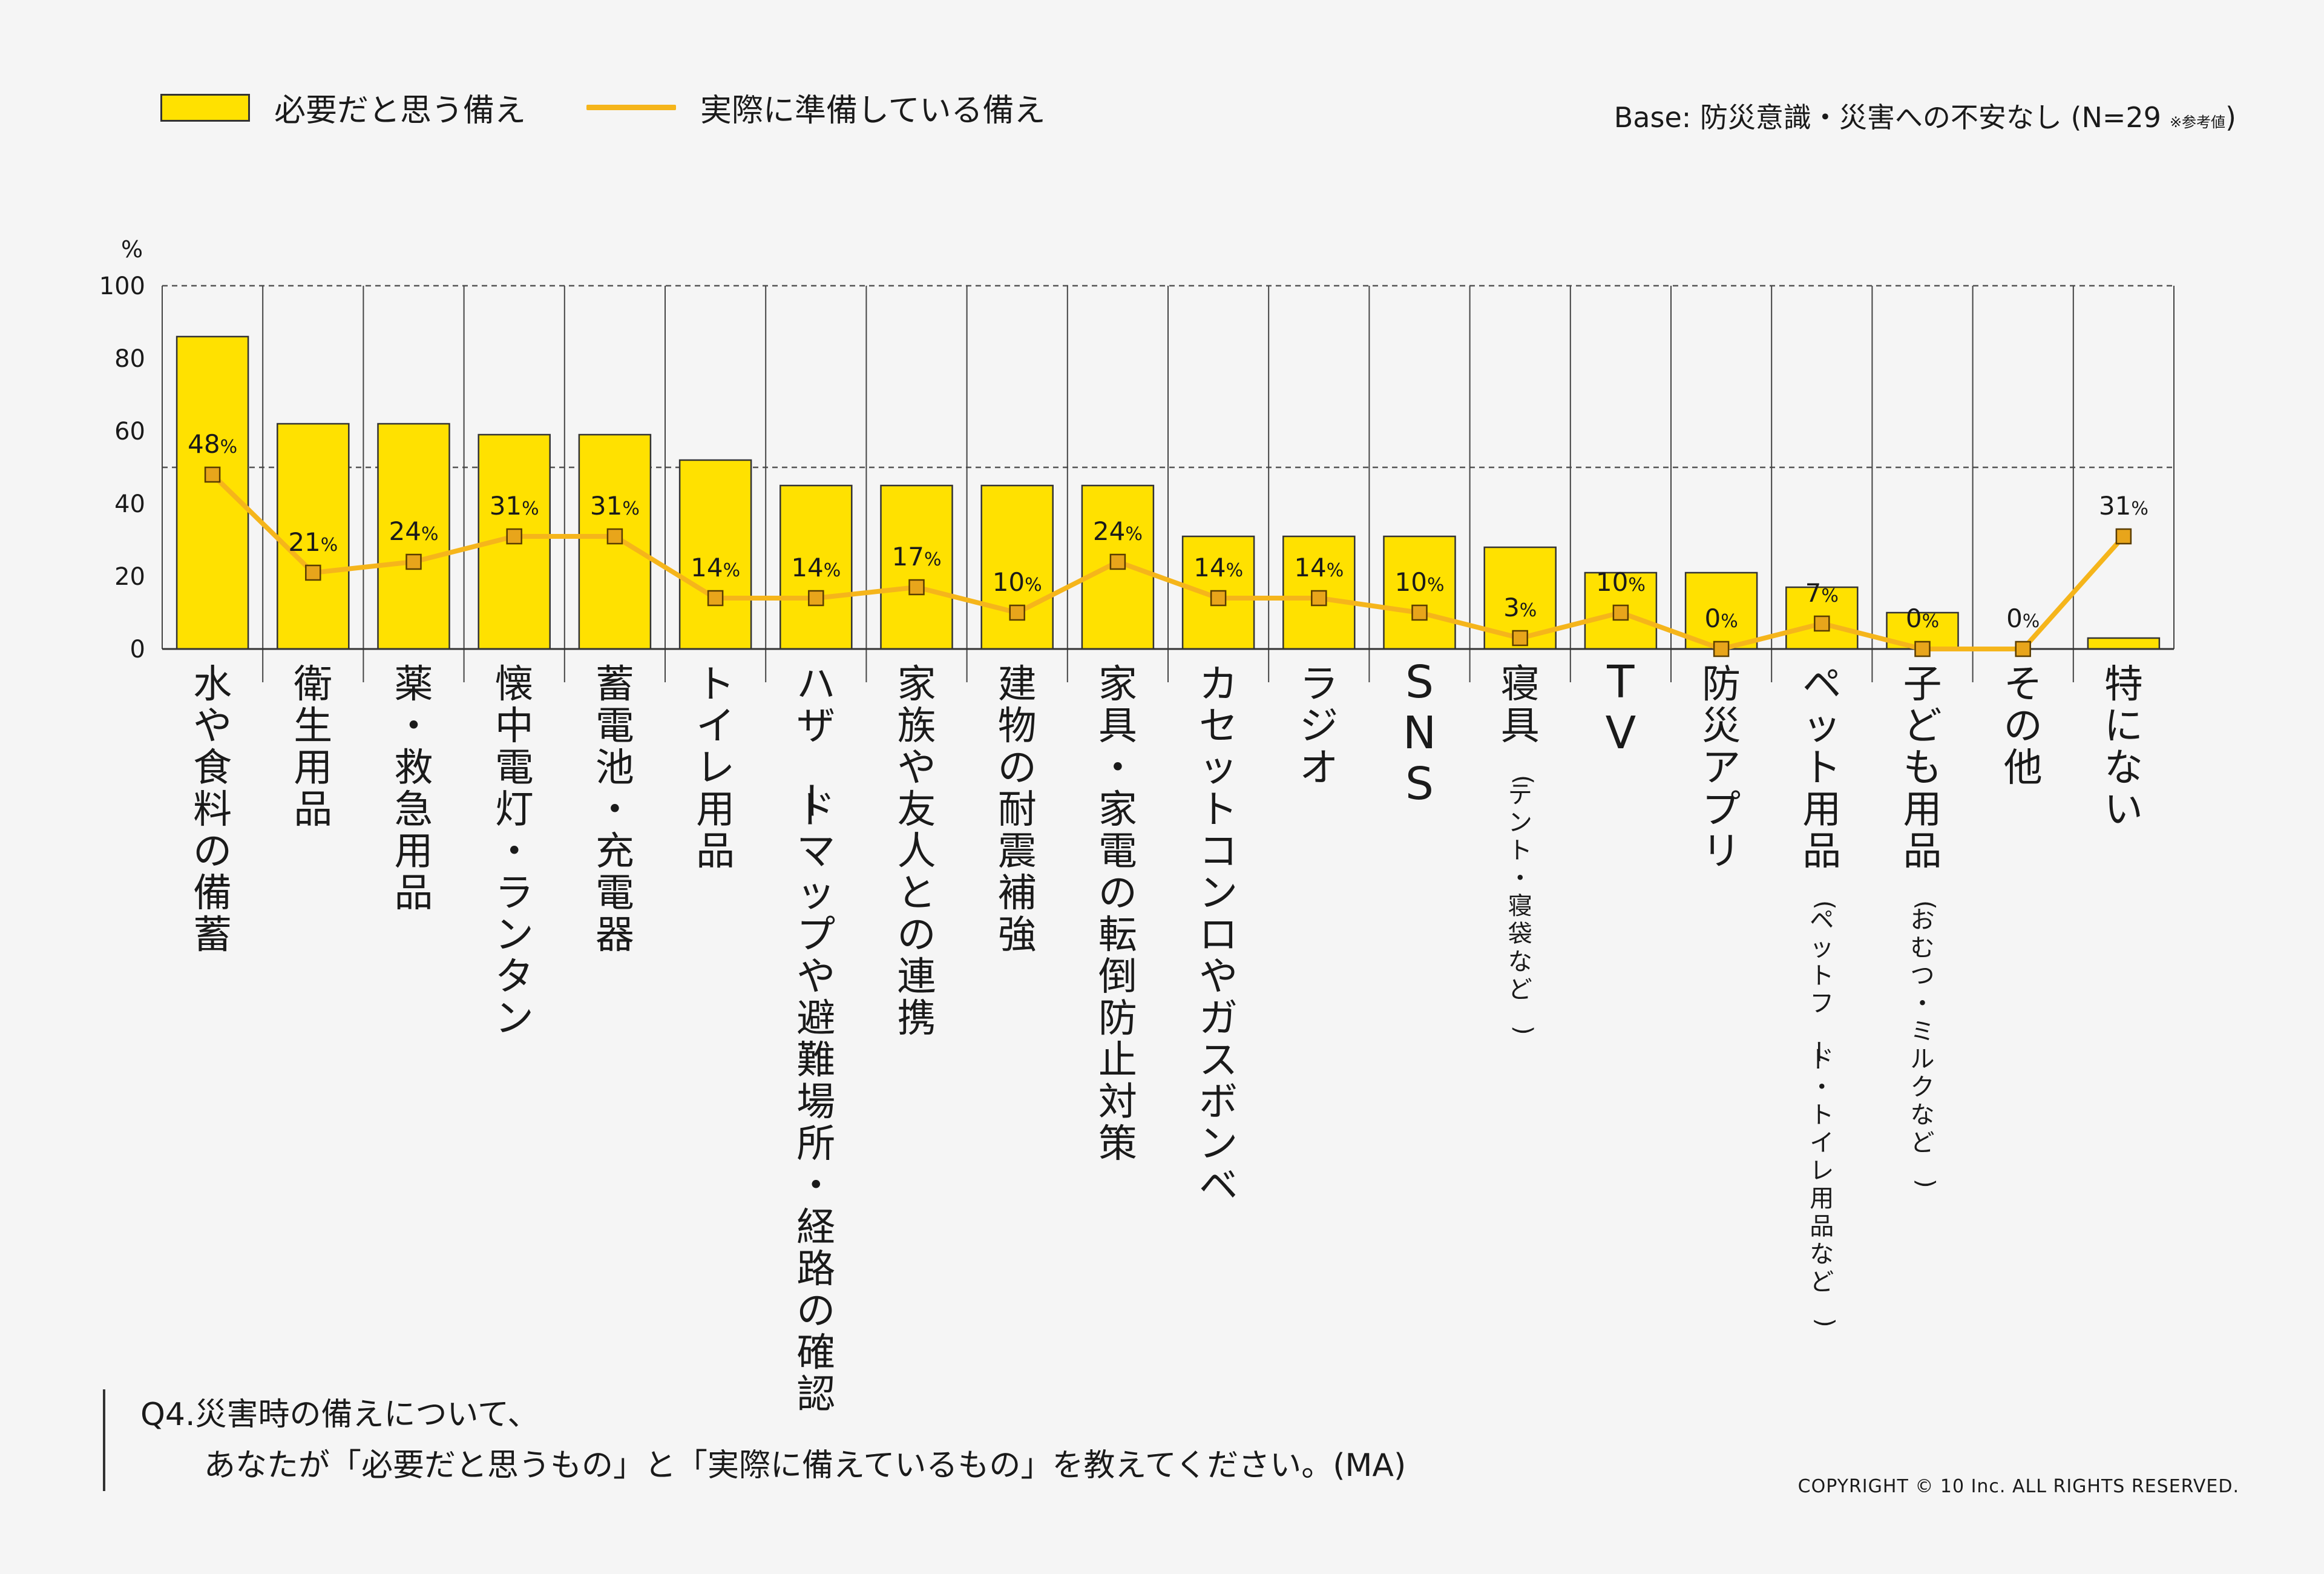 The height and width of the screenshot is (1574, 2324). I want to click on category-label: 特にない, so click(2123, 747).